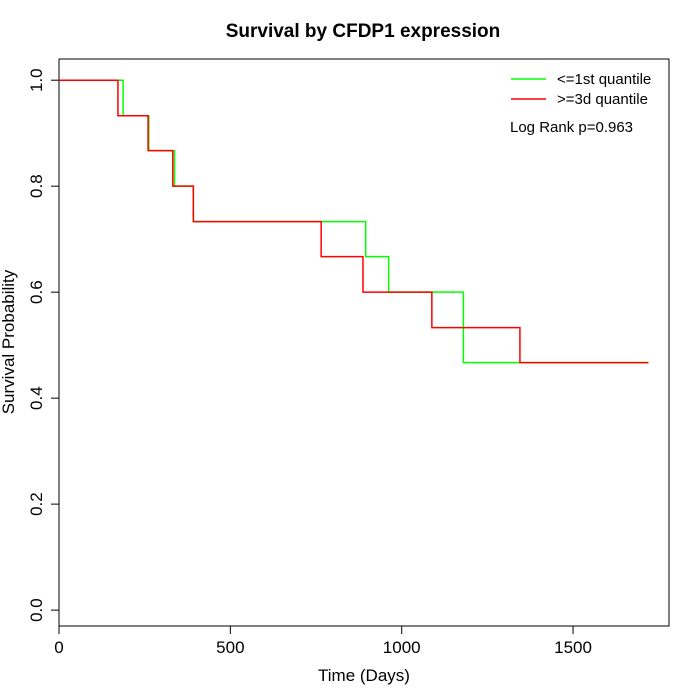 Image resolution: width=700 pixels, height=700 pixels. What do you see at coordinates (402, 647) in the screenshot?
I see `x-tick-label: 1000` at bounding box center [402, 647].